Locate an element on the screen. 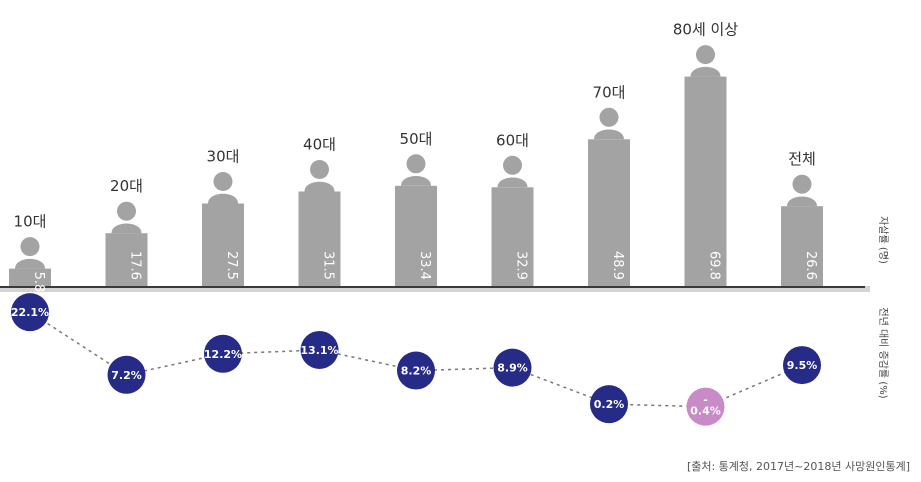 The height and width of the screenshot is (482, 921). point-group-20대: 7.2% is located at coordinates (126, 374).